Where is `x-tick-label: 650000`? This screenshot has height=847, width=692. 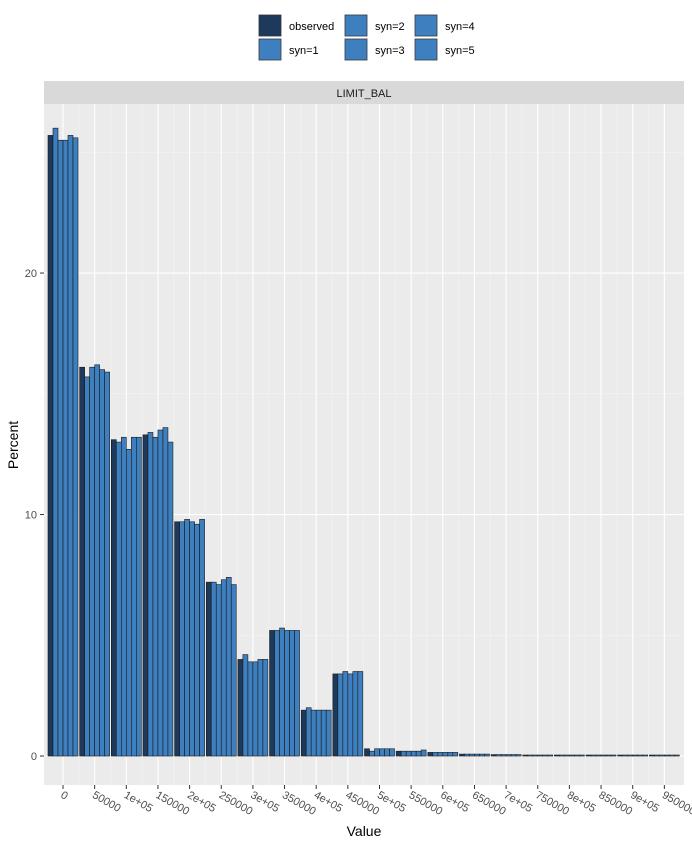
x-tick-label: 650000 is located at coordinates (489, 803).